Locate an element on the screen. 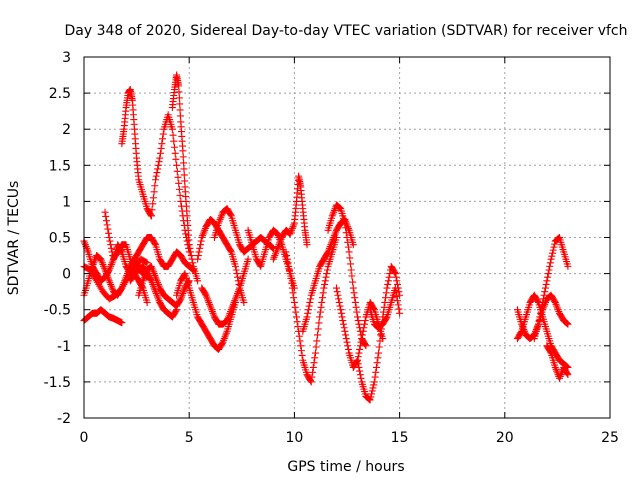  series-sat-i is located at coordinates (170, 183).